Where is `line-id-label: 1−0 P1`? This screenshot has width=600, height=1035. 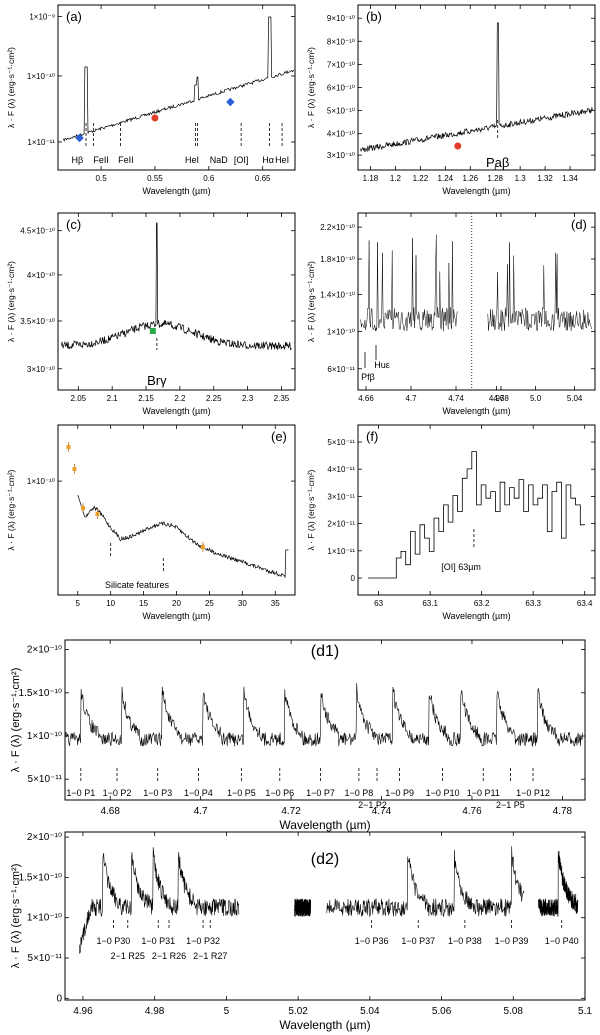
line-id-label: 1−0 P1 is located at coordinates (80, 793).